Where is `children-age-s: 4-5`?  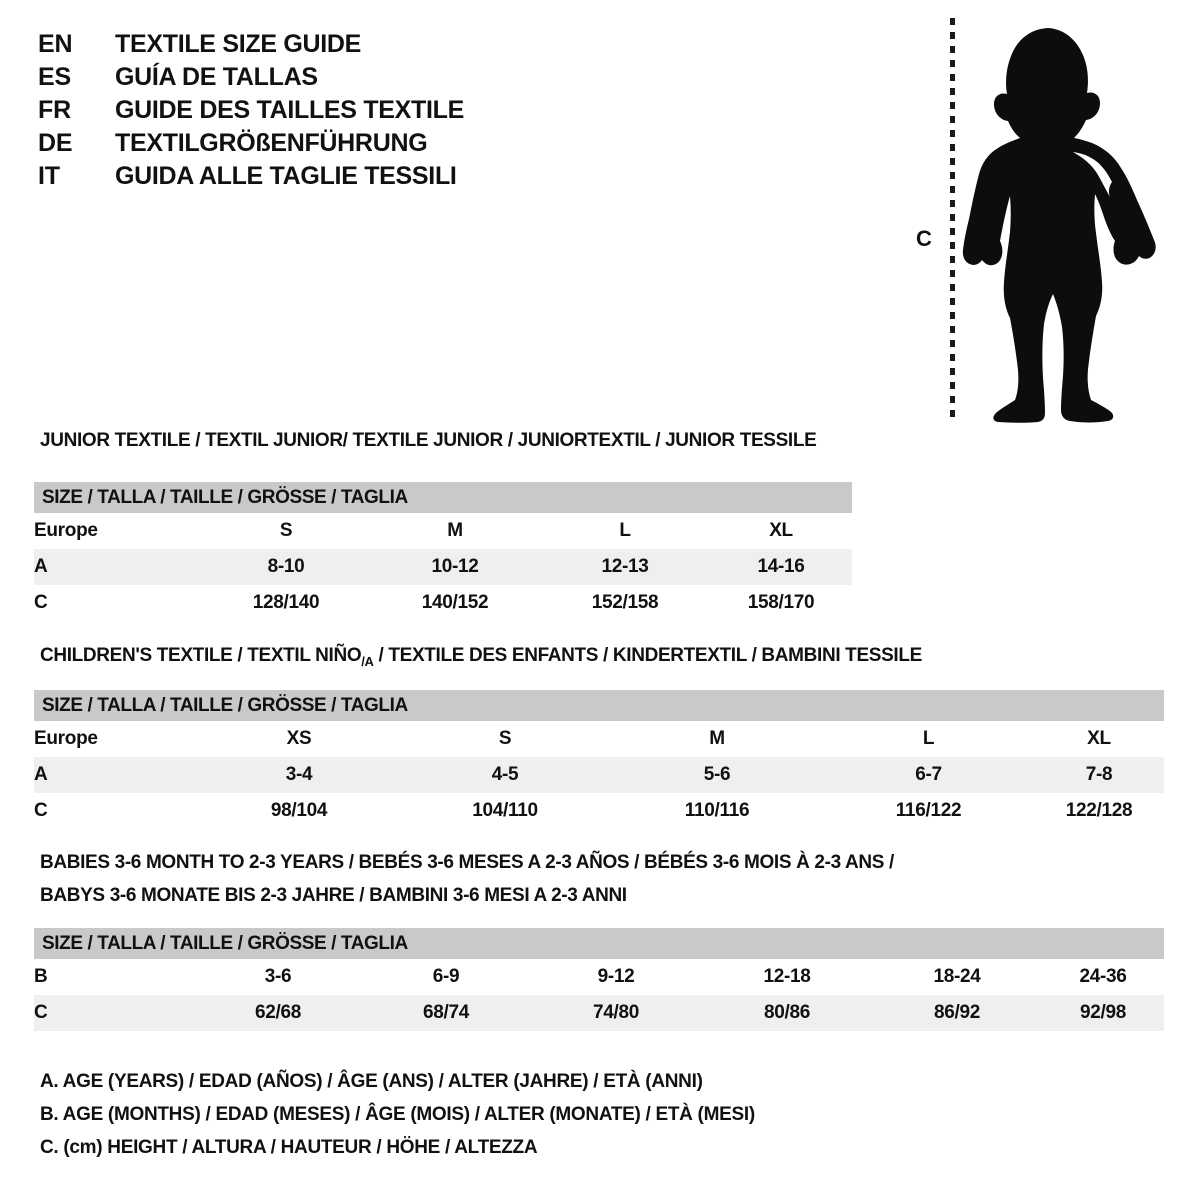
children-age-s: 4-5 is located at coordinates (505, 775).